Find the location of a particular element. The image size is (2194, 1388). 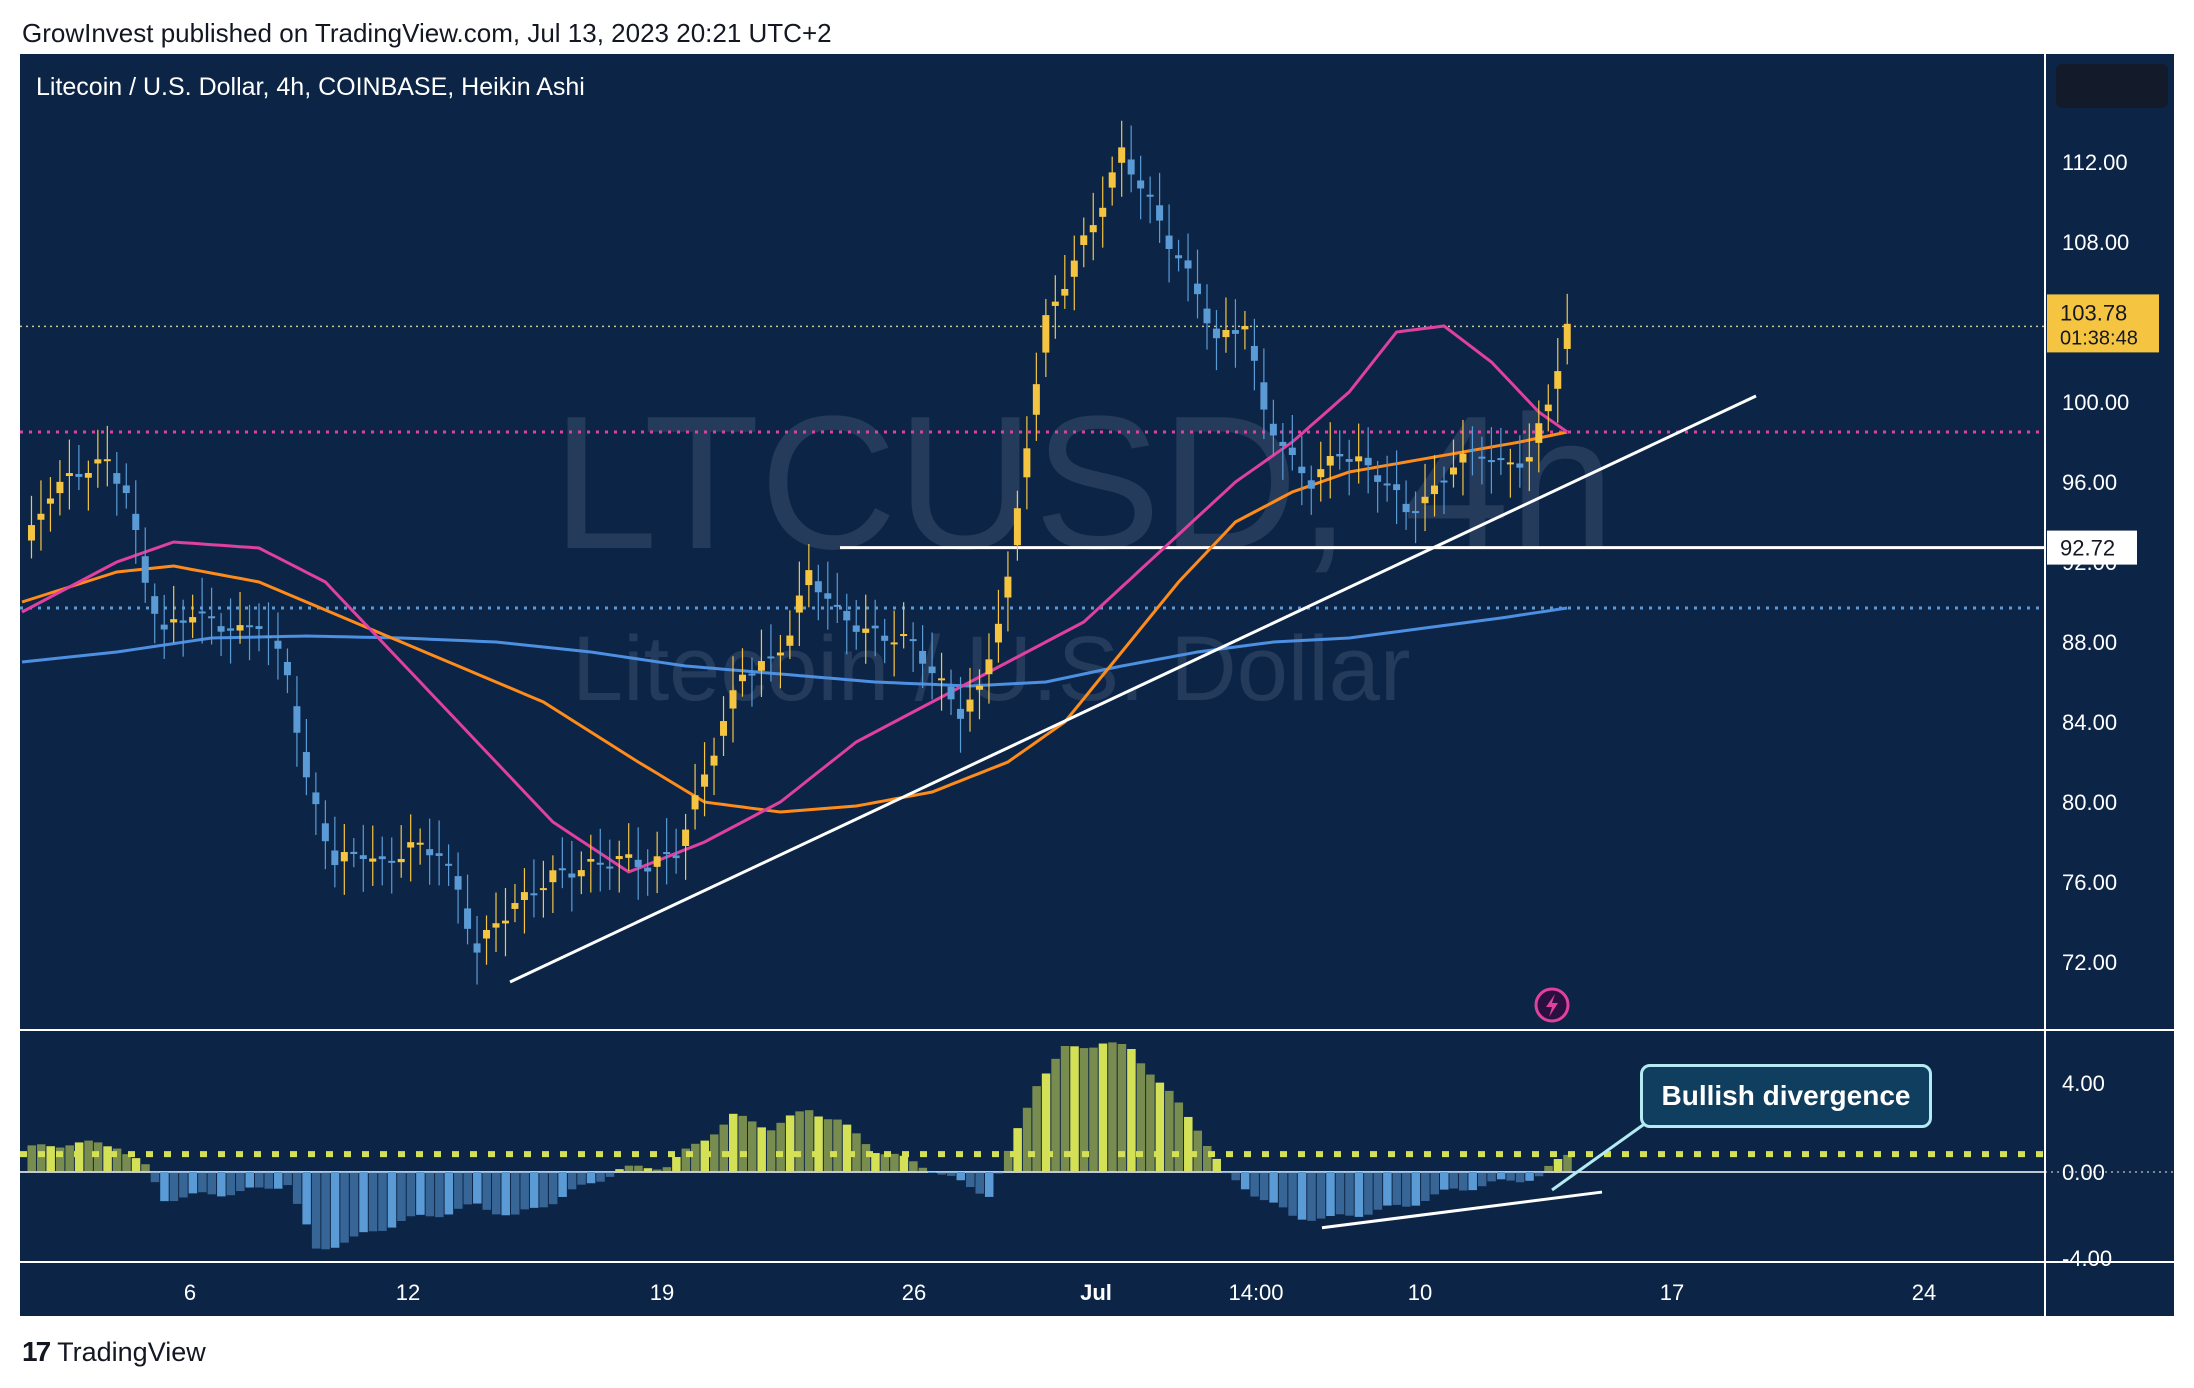

alert-lightning-icon is located at coordinates (1552, 1005).